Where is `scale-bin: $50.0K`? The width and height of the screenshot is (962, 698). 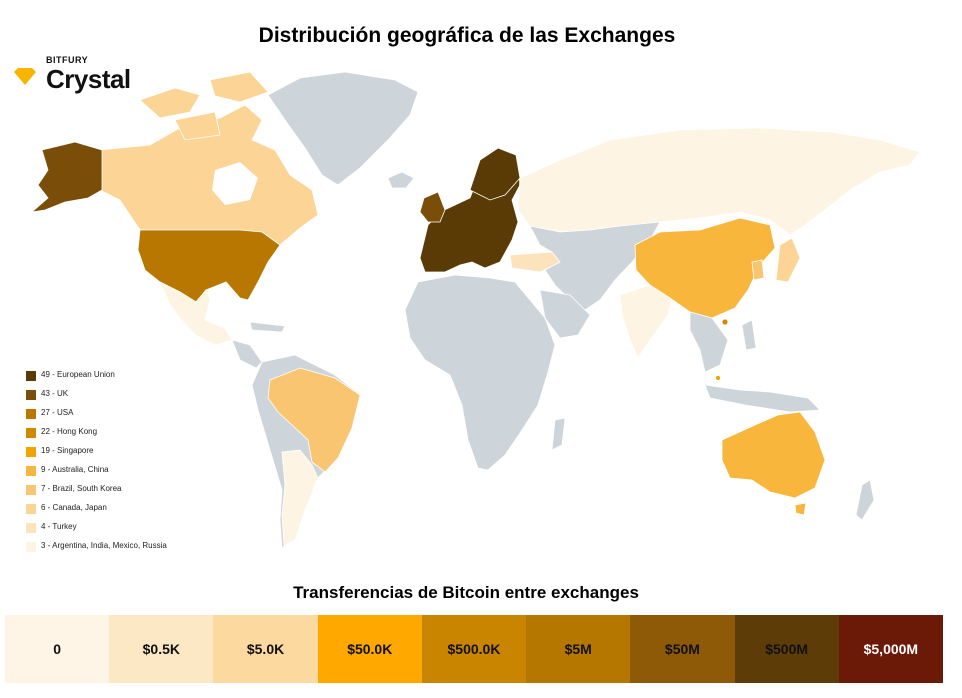
scale-bin: $50.0K is located at coordinates (369, 649).